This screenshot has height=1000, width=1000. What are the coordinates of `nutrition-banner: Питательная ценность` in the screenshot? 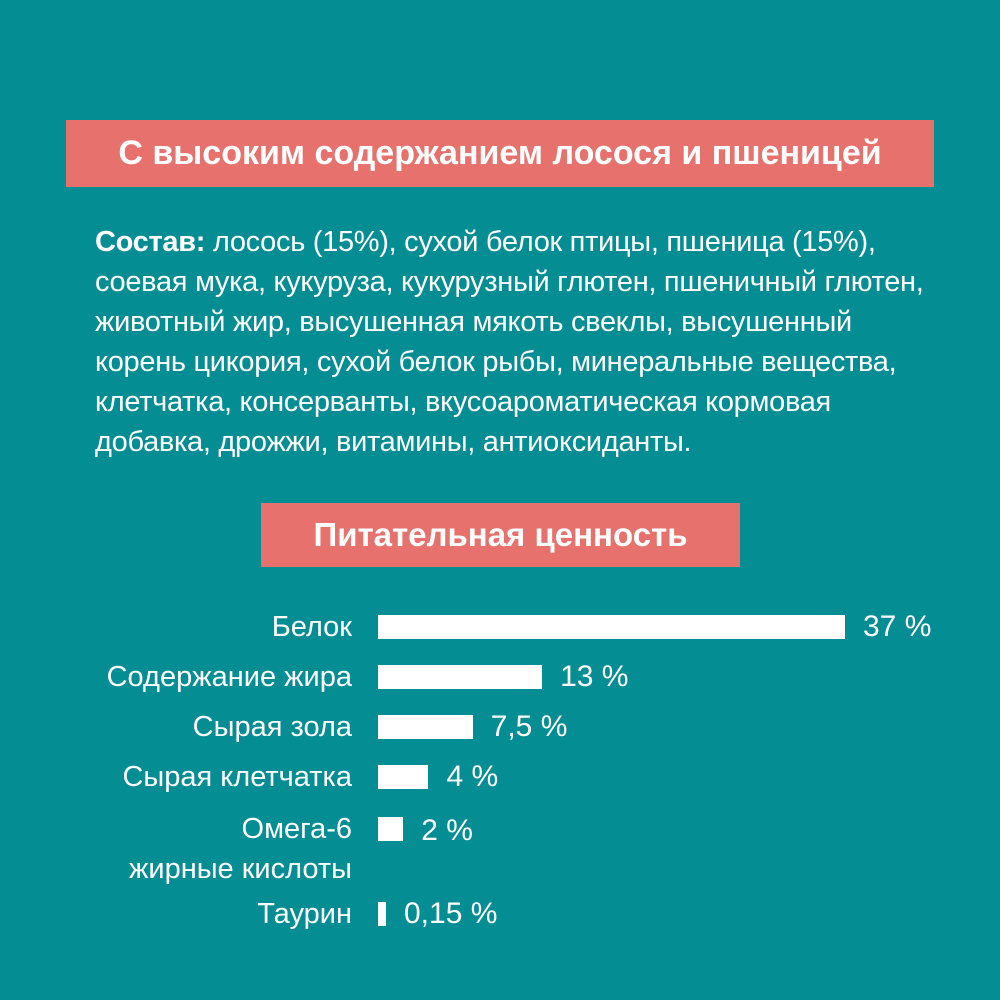 It's located at (500, 535).